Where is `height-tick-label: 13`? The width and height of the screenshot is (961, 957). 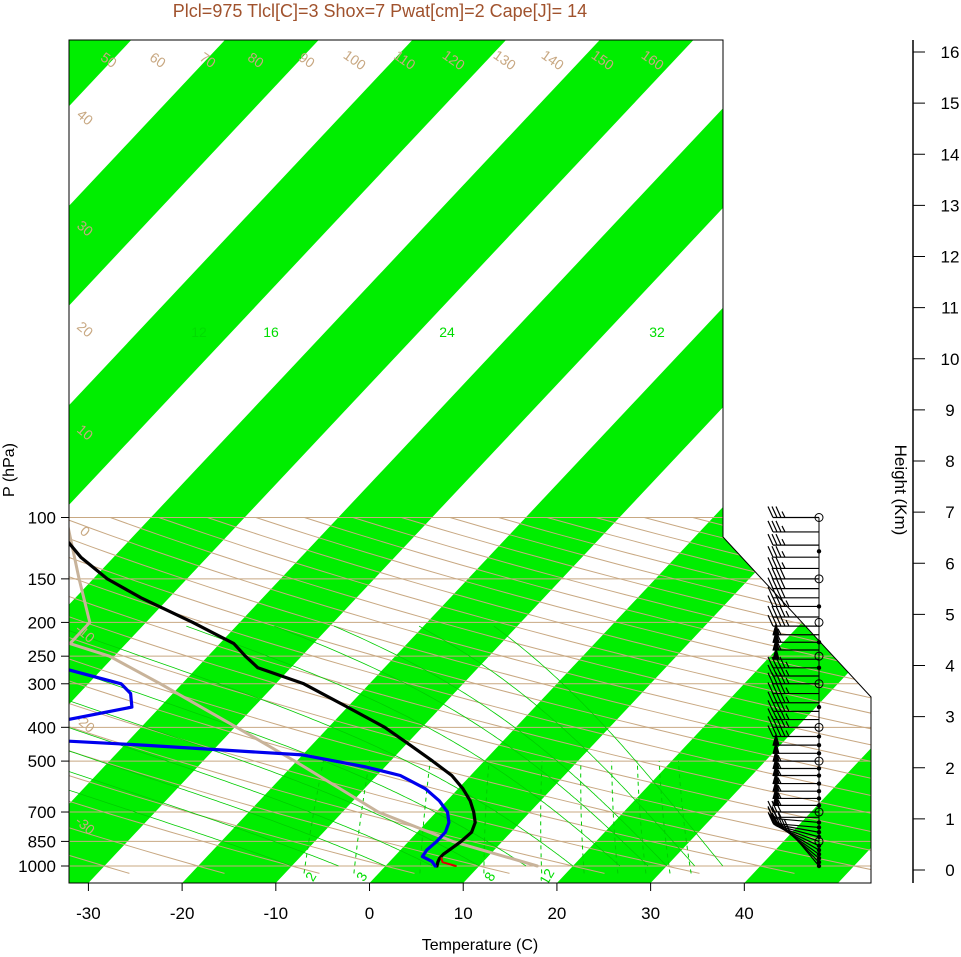
height-tick-label: 13 is located at coordinates (950, 205).